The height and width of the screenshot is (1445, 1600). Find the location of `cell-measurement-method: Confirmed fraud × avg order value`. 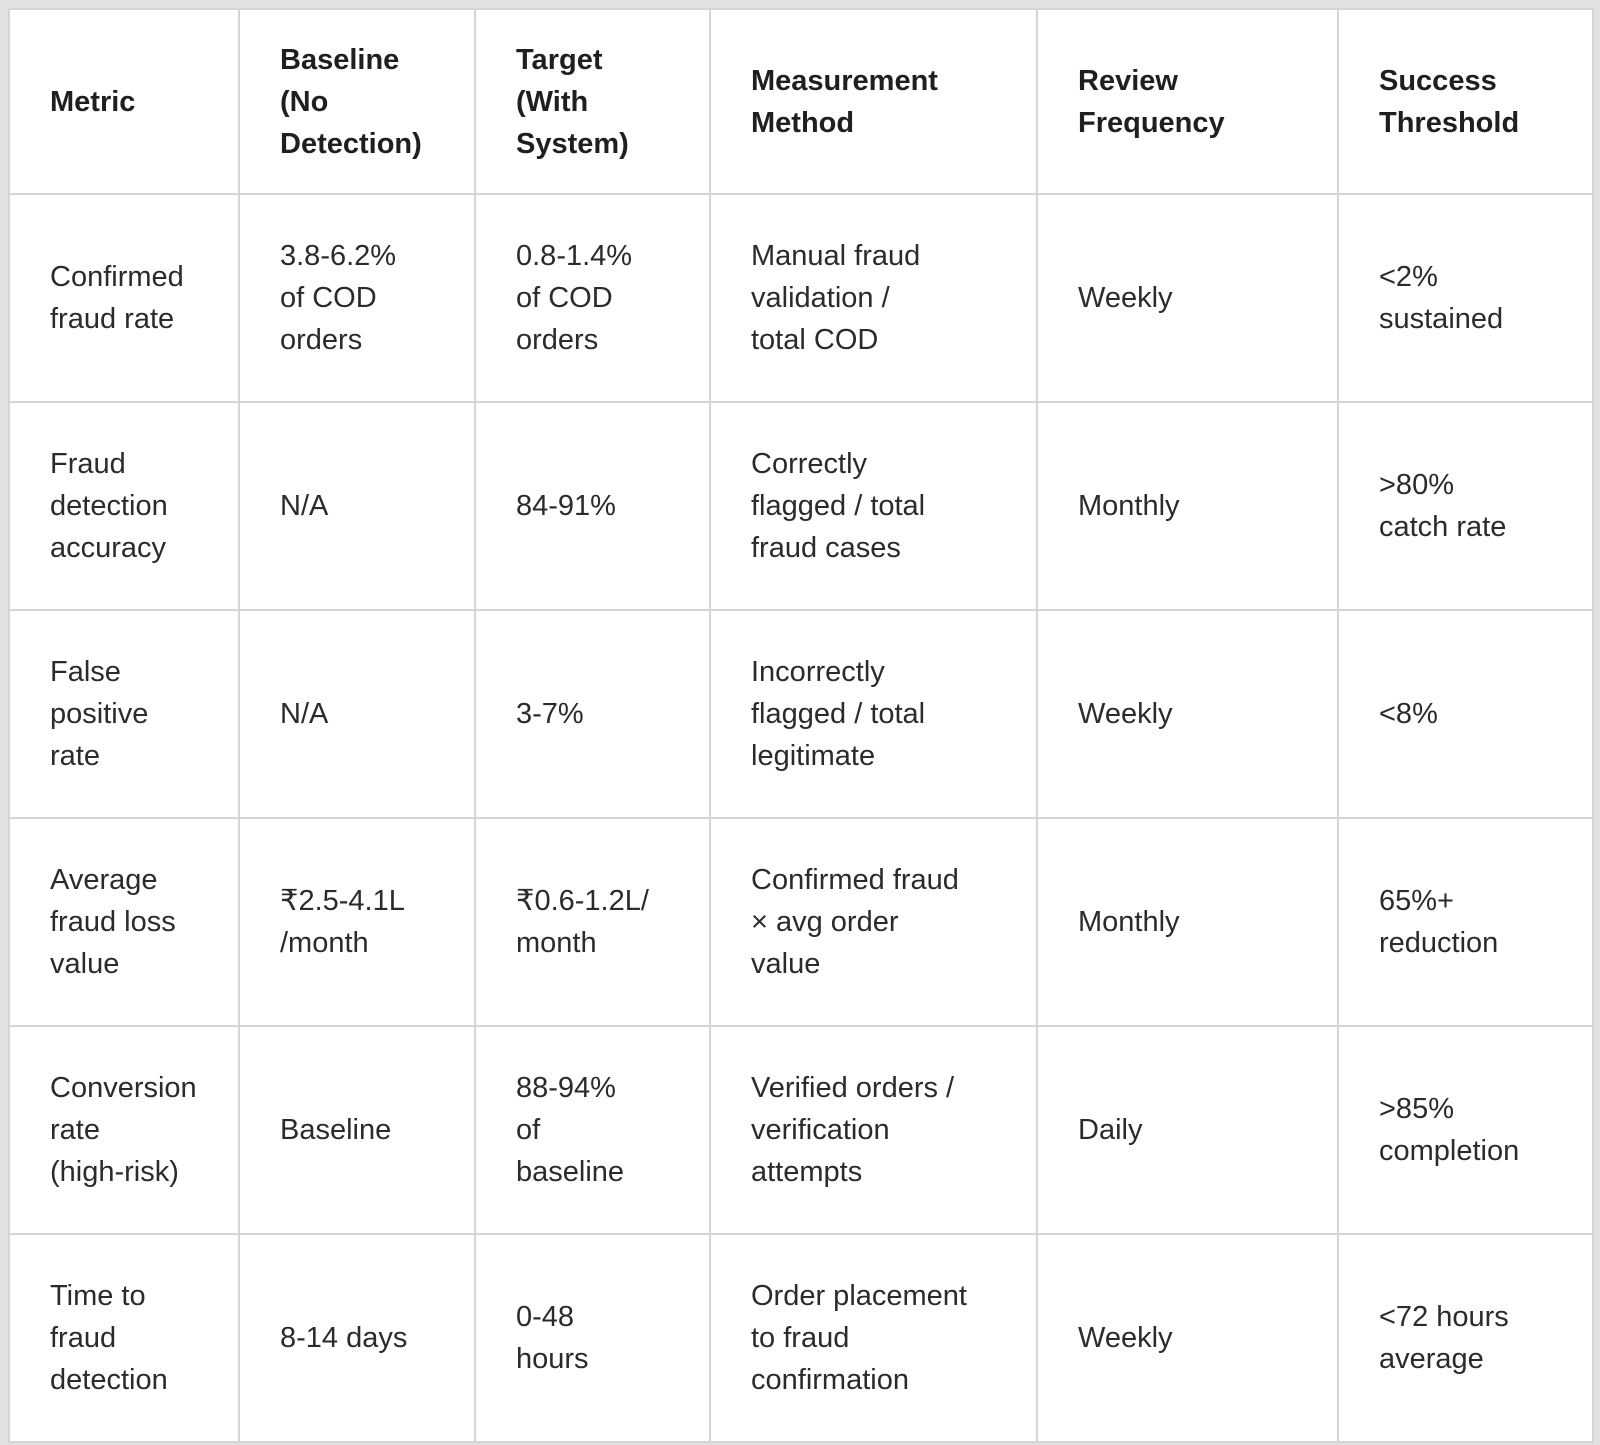

cell-measurement-method: Confirmed fraud × avg order value is located at coordinates (873, 922).